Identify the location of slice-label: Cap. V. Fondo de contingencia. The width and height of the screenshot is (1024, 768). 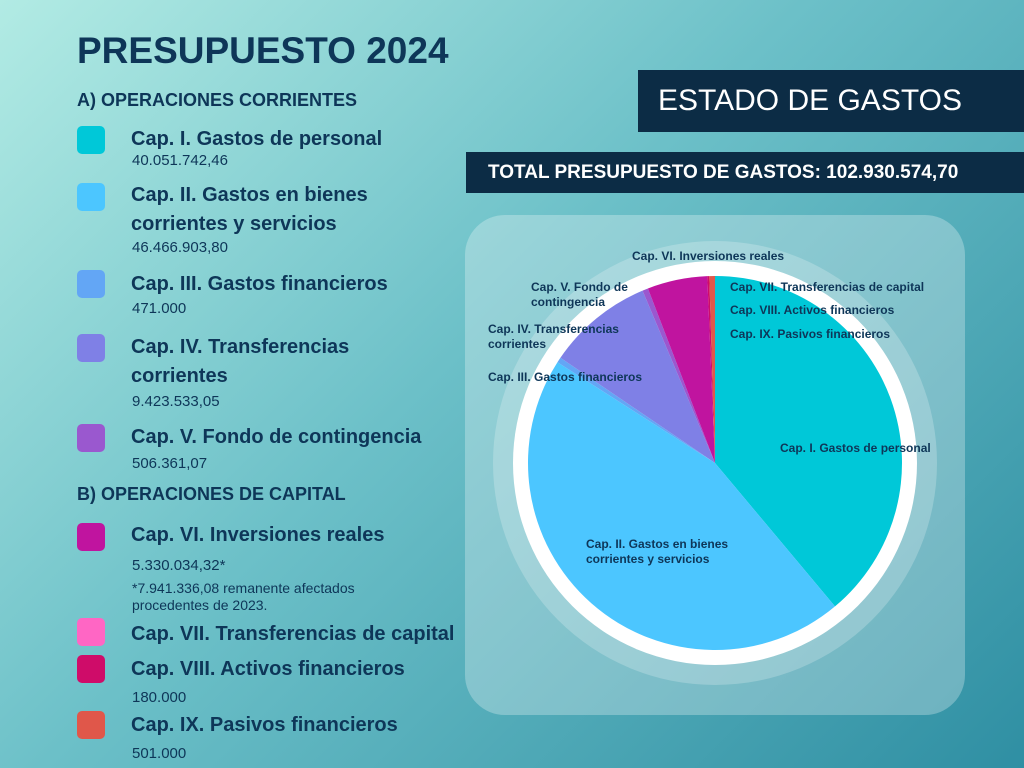
(579, 294).